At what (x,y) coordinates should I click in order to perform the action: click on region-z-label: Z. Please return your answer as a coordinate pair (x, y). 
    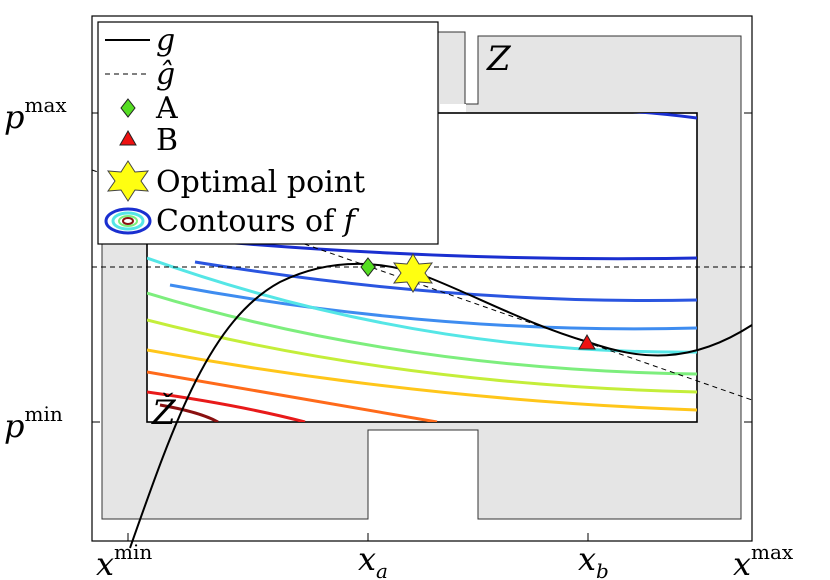
    Looking at the image, I should click on (499, 59).